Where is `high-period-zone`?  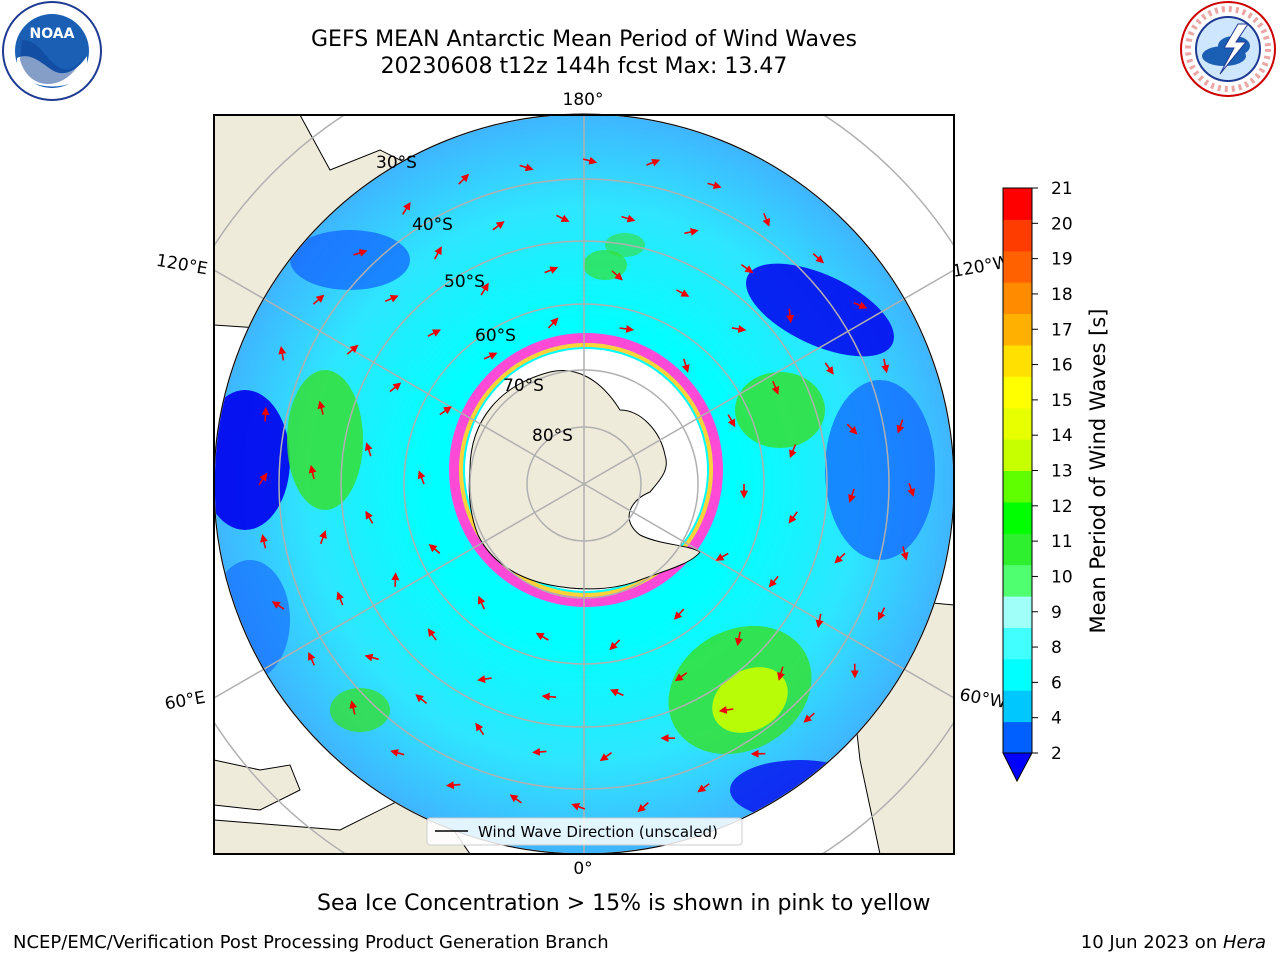 high-period-zone is located at coordinates (325, 440).